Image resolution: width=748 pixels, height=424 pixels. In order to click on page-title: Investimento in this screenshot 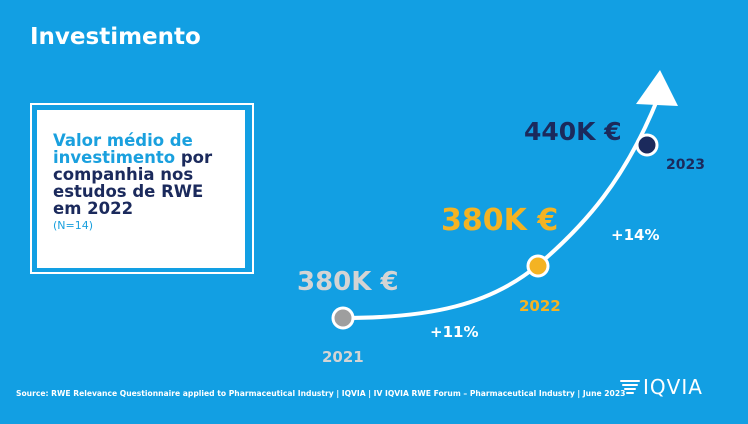, I will do `click(115, 37)`.